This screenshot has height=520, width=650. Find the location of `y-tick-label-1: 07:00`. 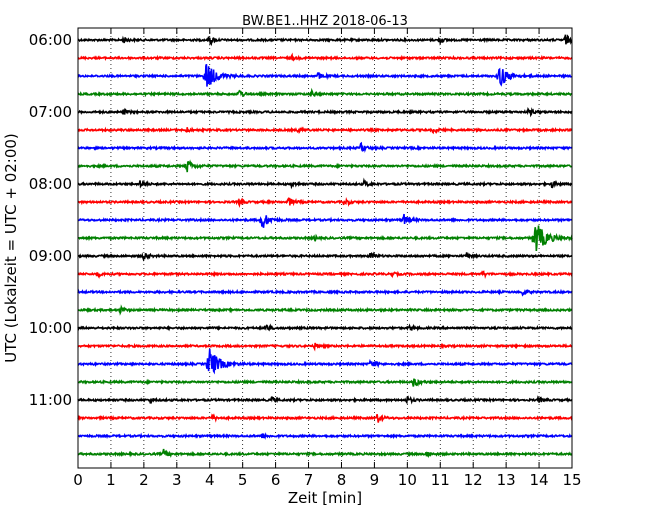

y-tick-label-1: 07:00 is located at coordinates (50, 112).